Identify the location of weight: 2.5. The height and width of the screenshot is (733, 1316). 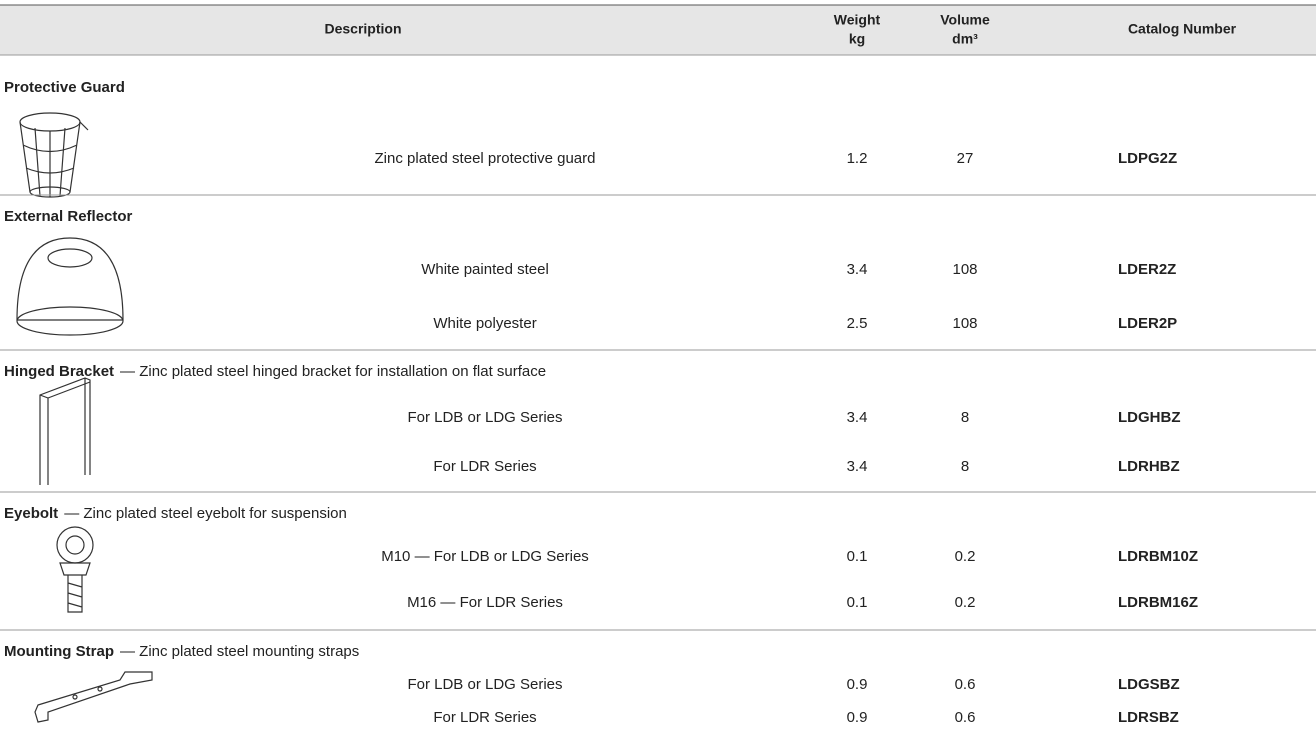
(857, 323).